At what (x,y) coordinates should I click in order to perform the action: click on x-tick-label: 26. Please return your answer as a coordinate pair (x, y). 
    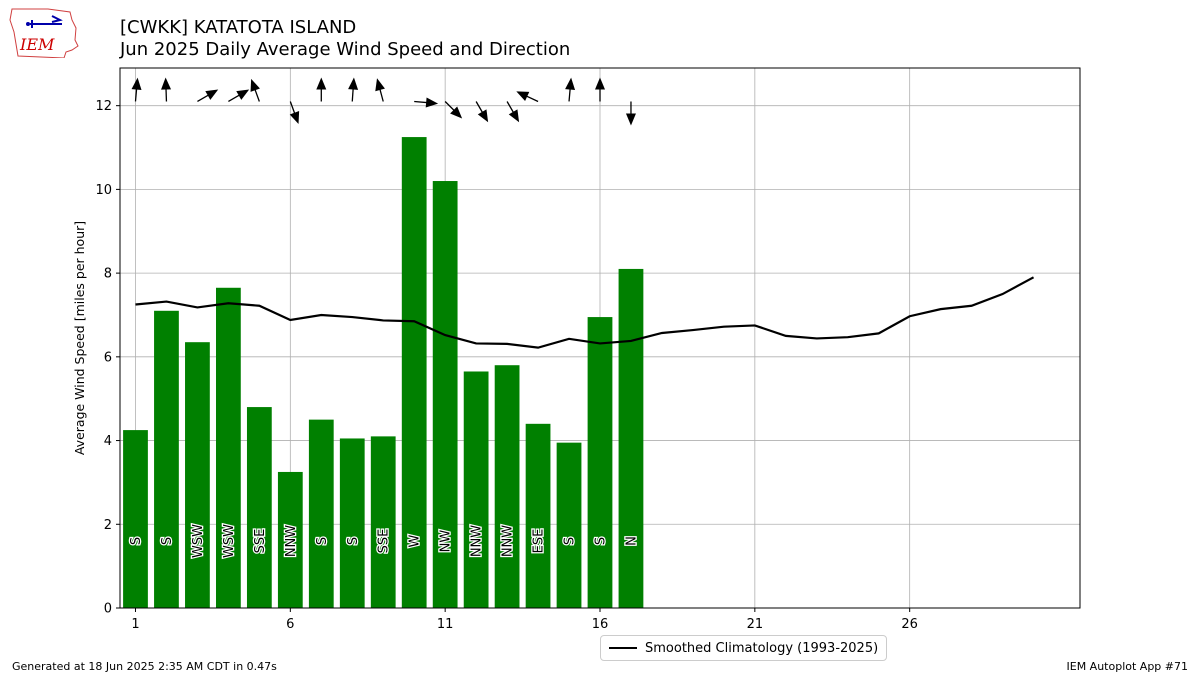
    Looking at the image, I should click on (909, 624).